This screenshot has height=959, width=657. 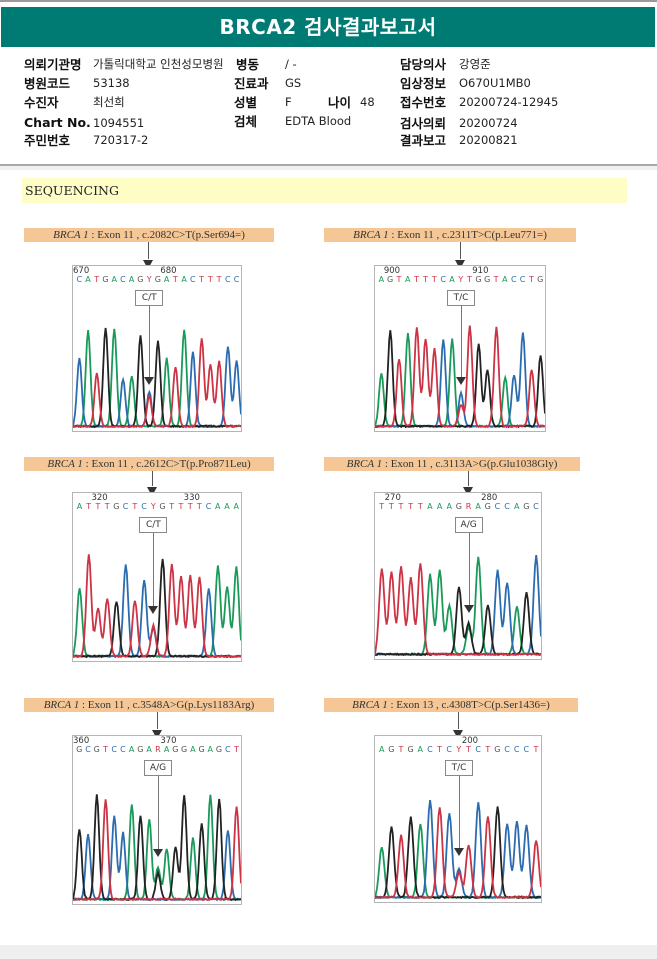 I want to click on position-label: 280, so click(x=489, y=498).